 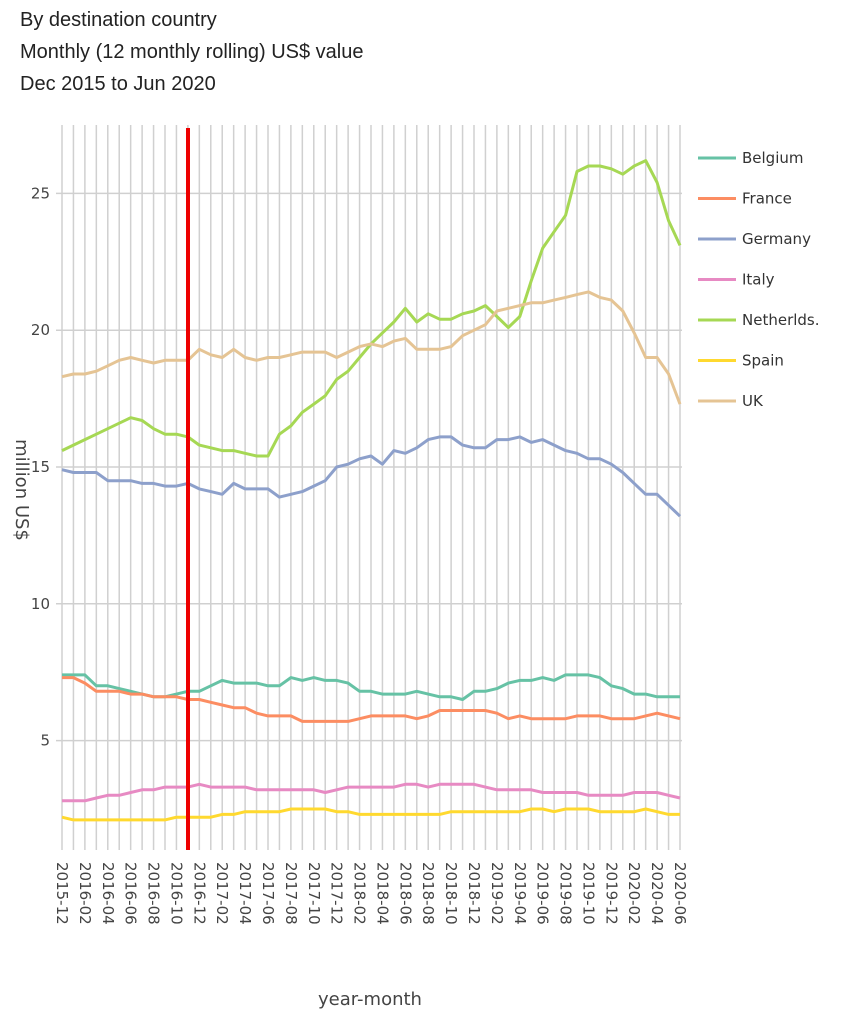 I want to click on x-tick-label: 2018-08, so click(x=428, y=893).